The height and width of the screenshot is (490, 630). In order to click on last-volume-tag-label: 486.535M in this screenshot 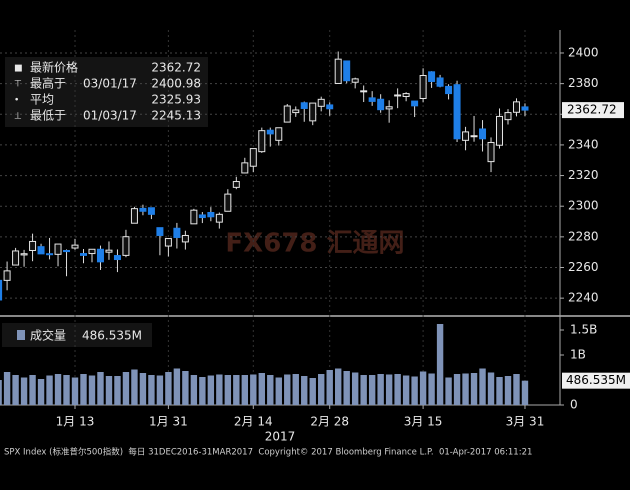, I will do `click(596, 380)`.